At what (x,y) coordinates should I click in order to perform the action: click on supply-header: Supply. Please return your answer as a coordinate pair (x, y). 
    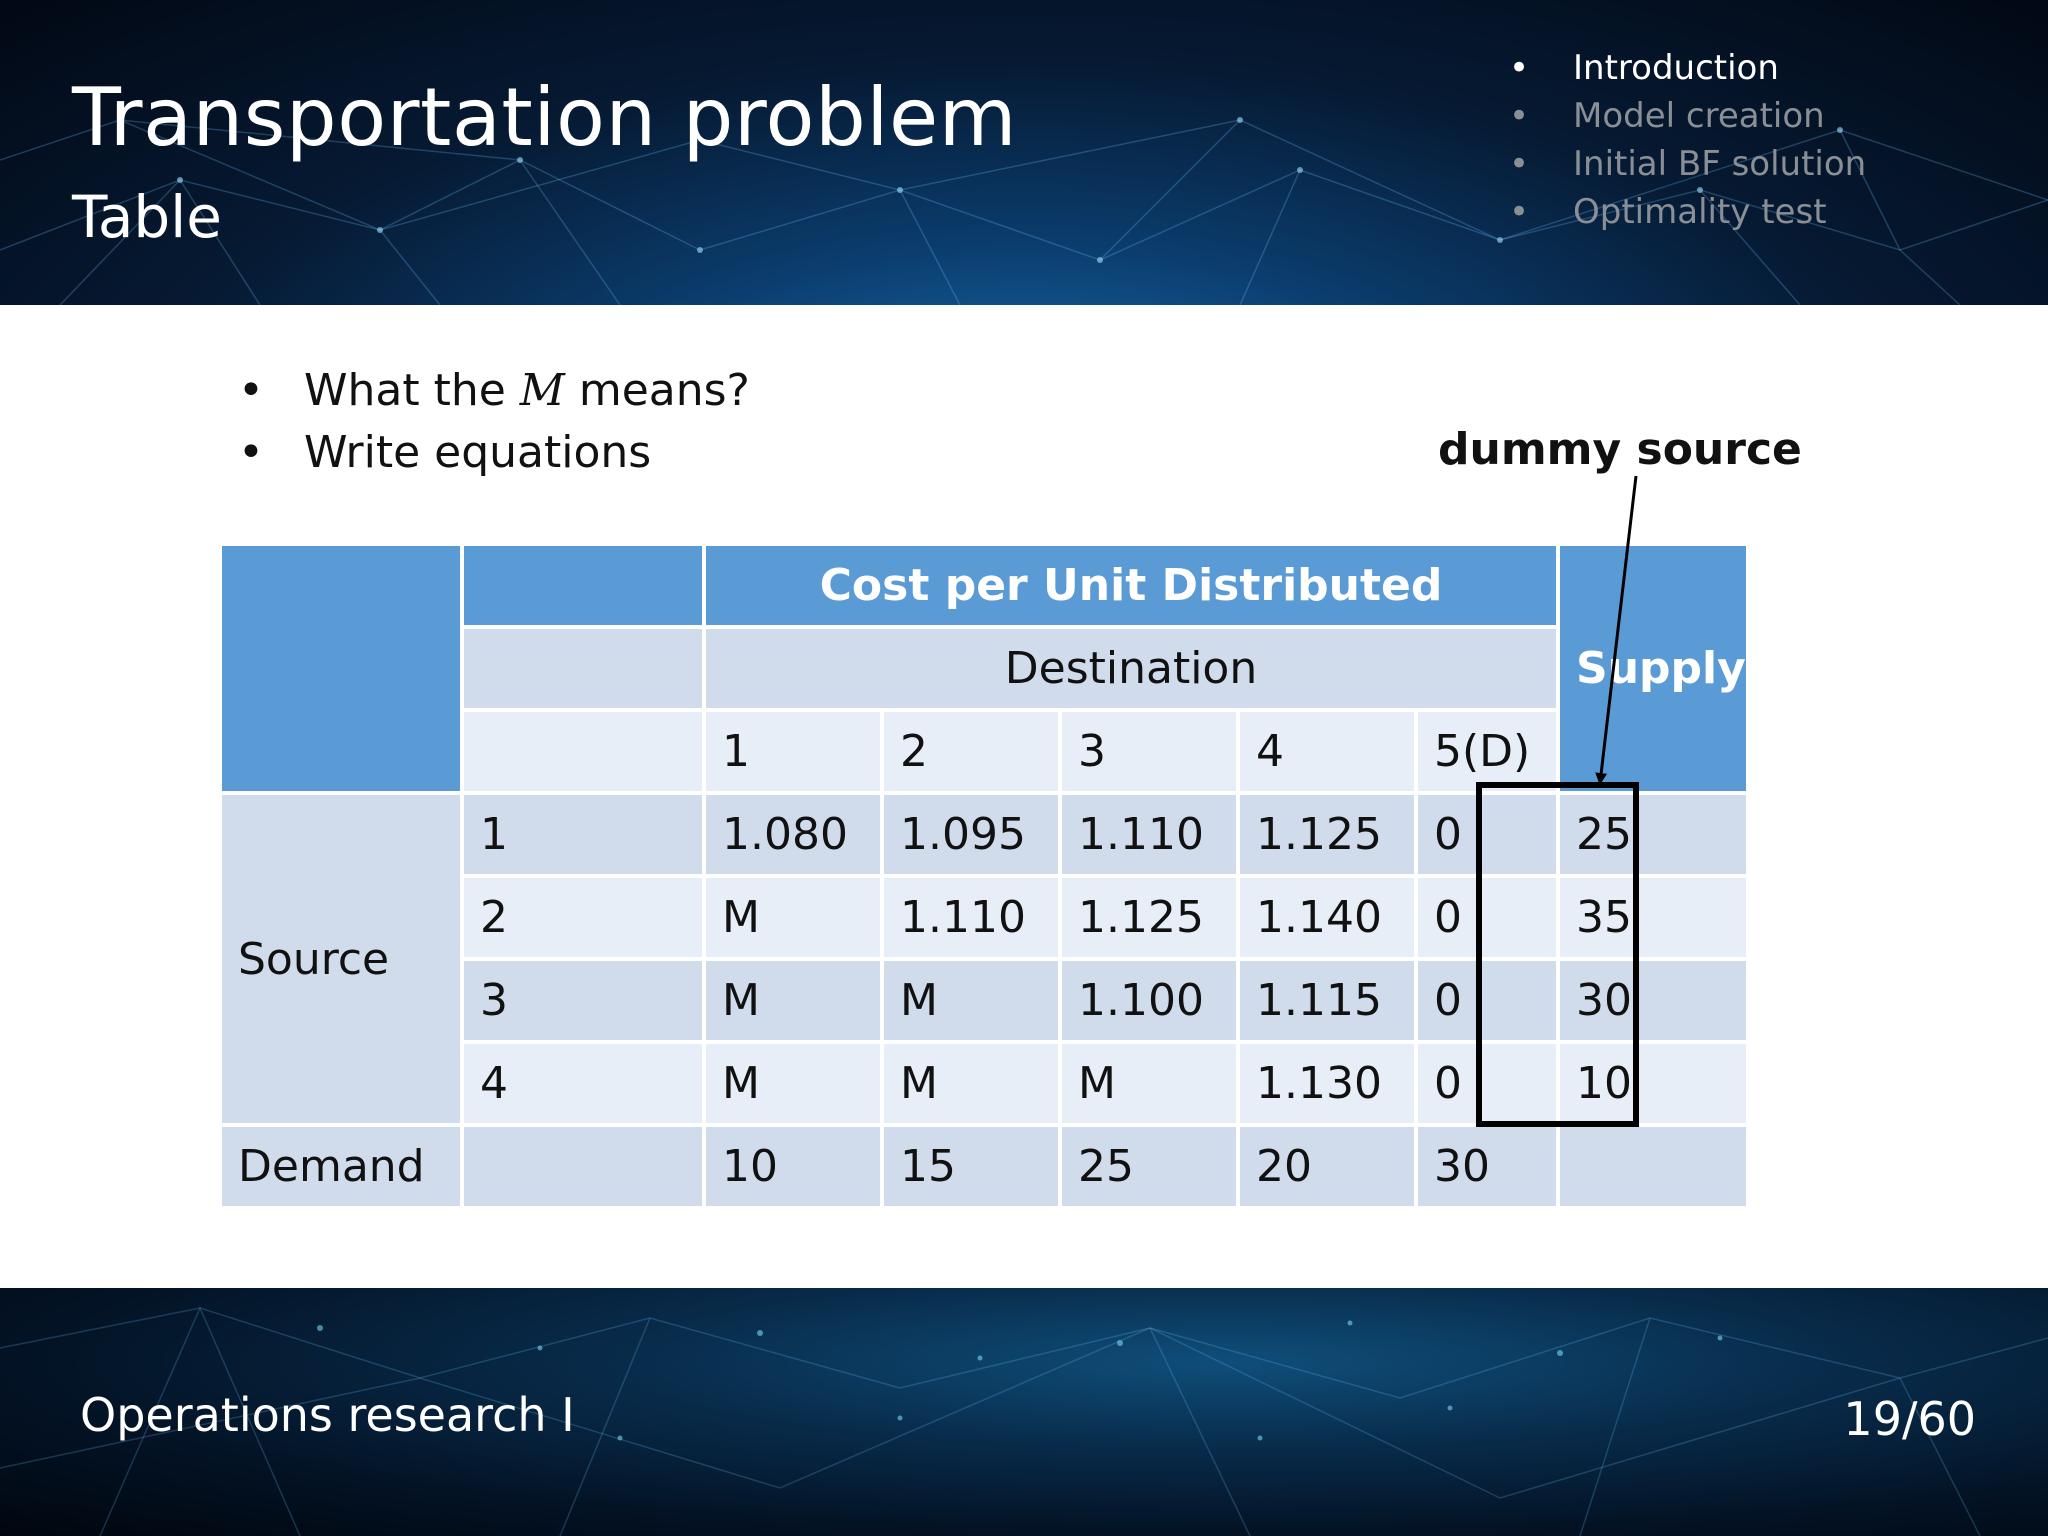
    Looking at the image, I should click on (1653, 668).